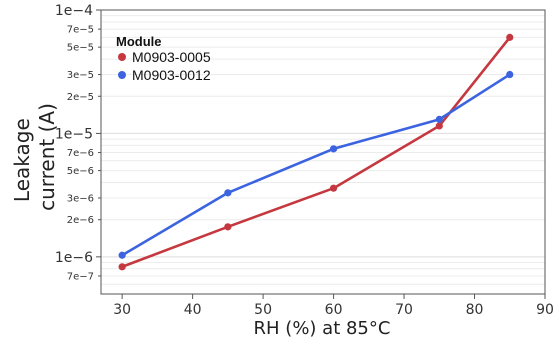  I want to click on y-minor-tick-label: 5e−5, so click(80, 48).